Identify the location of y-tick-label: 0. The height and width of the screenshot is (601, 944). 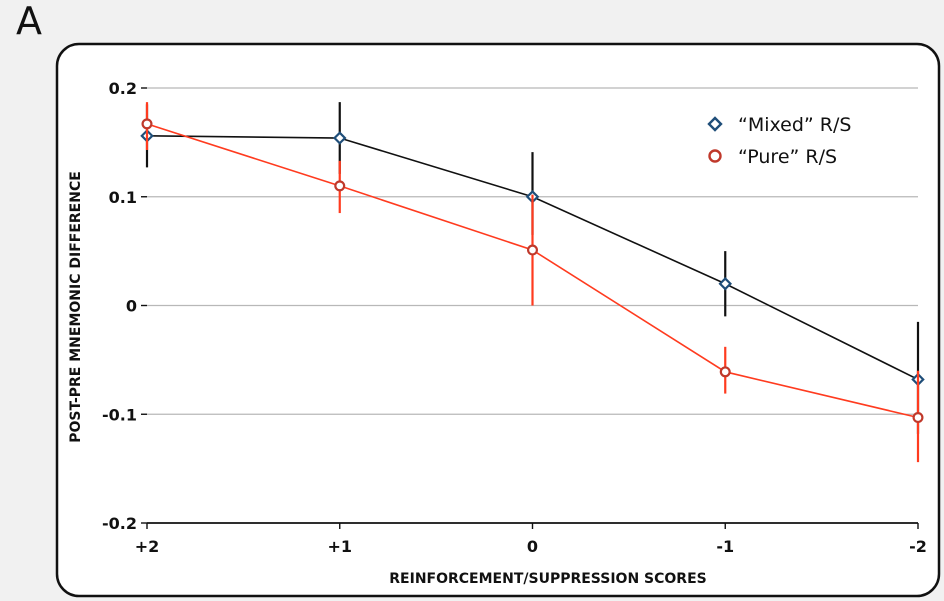
(131, 306).